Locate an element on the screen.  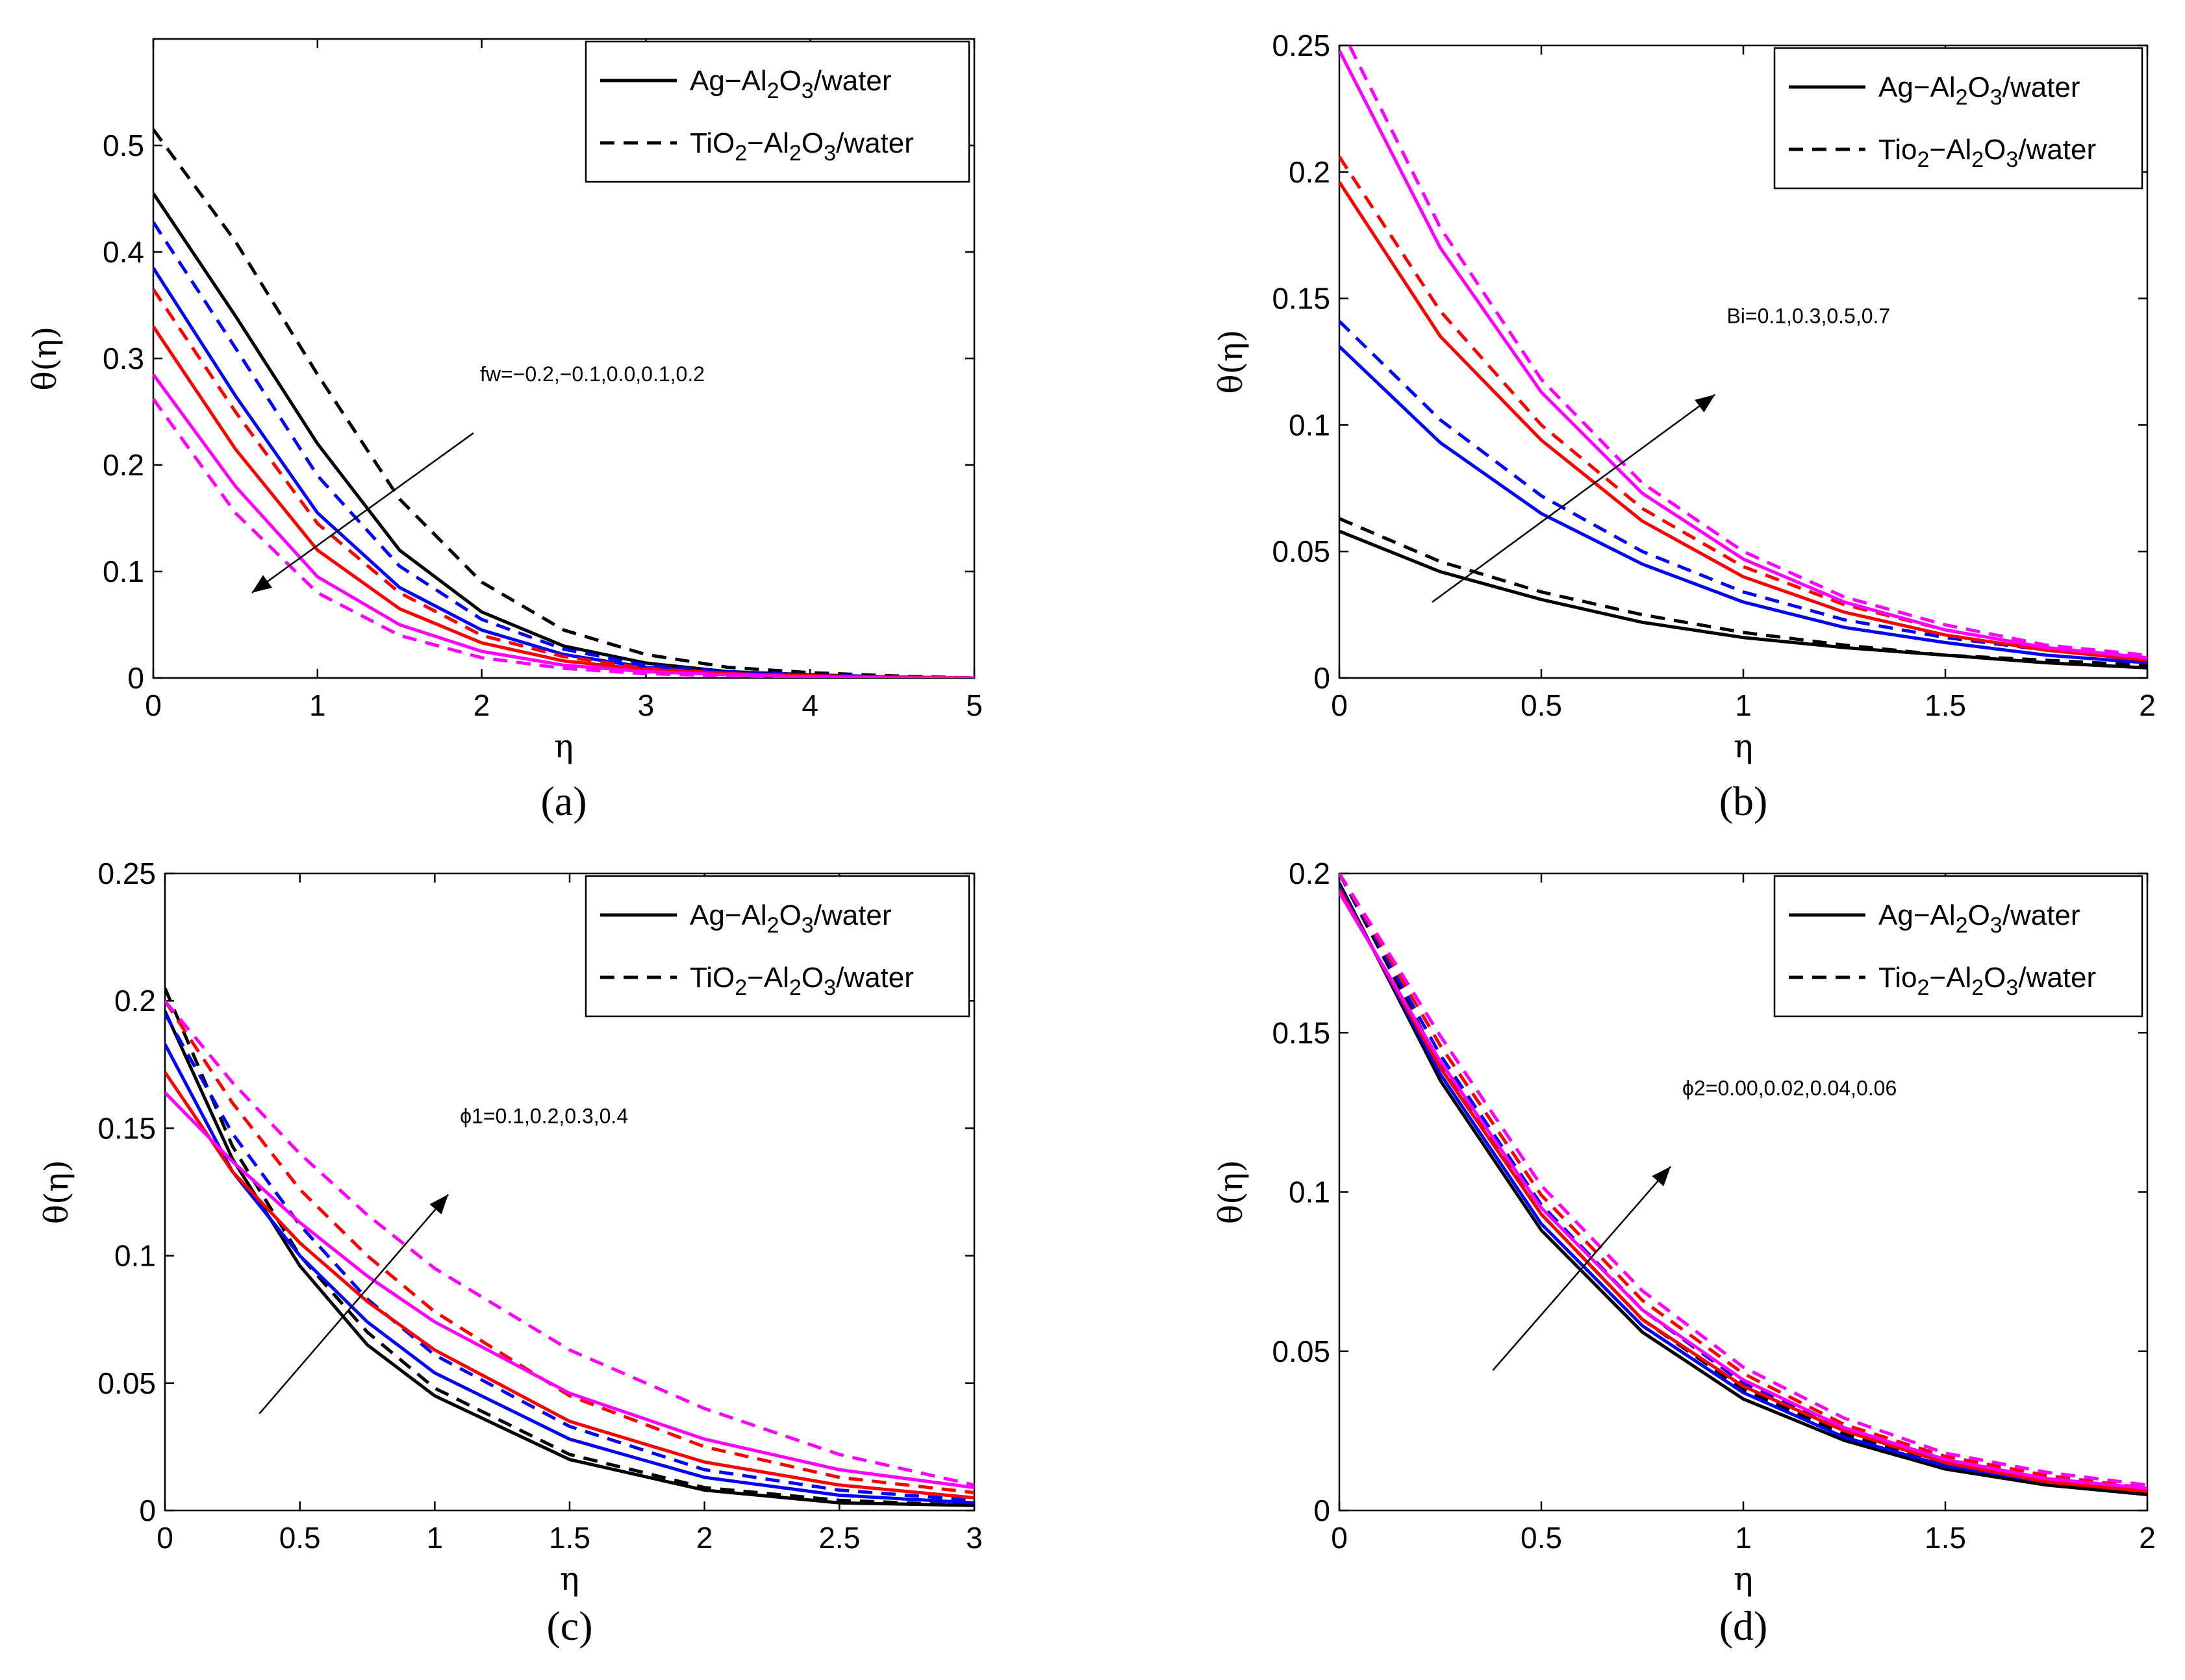
annotation-label: ϕ1=0.1,0.2,0.3,0.4 is located at coordinates (544, 1116).